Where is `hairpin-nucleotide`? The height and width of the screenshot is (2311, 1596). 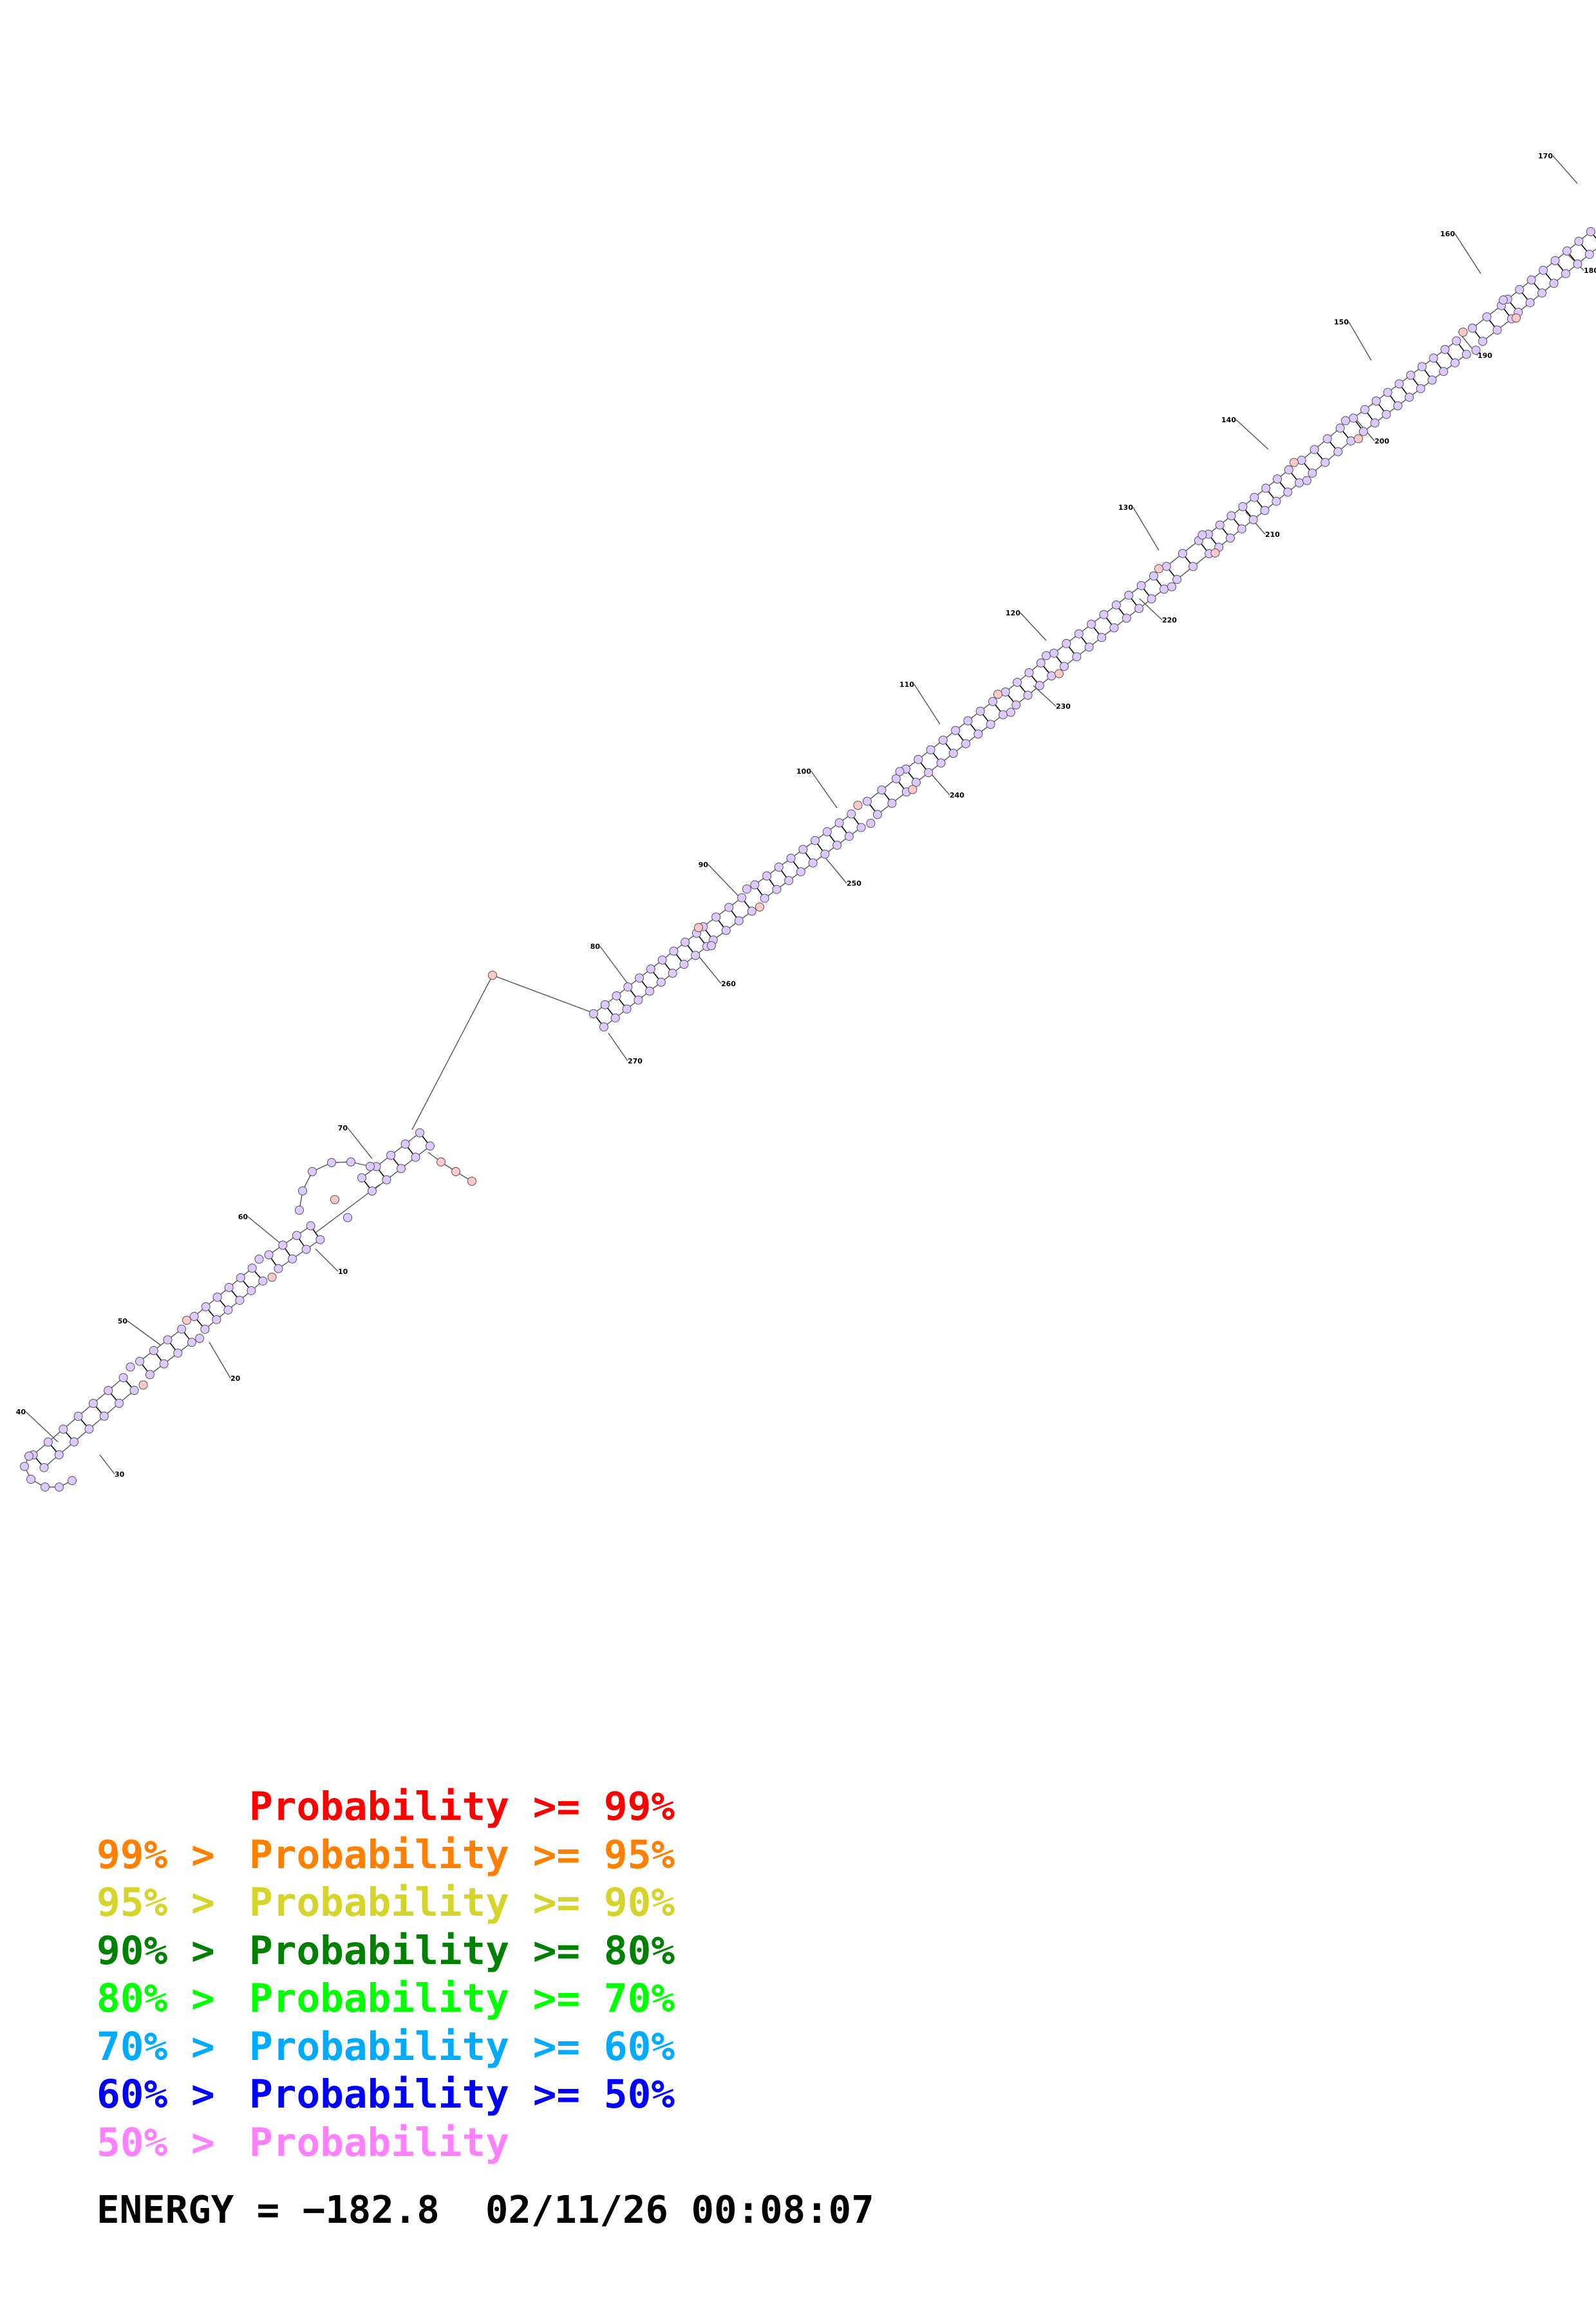
hairpin-nucleotide is located at coordinates (25, 1467).